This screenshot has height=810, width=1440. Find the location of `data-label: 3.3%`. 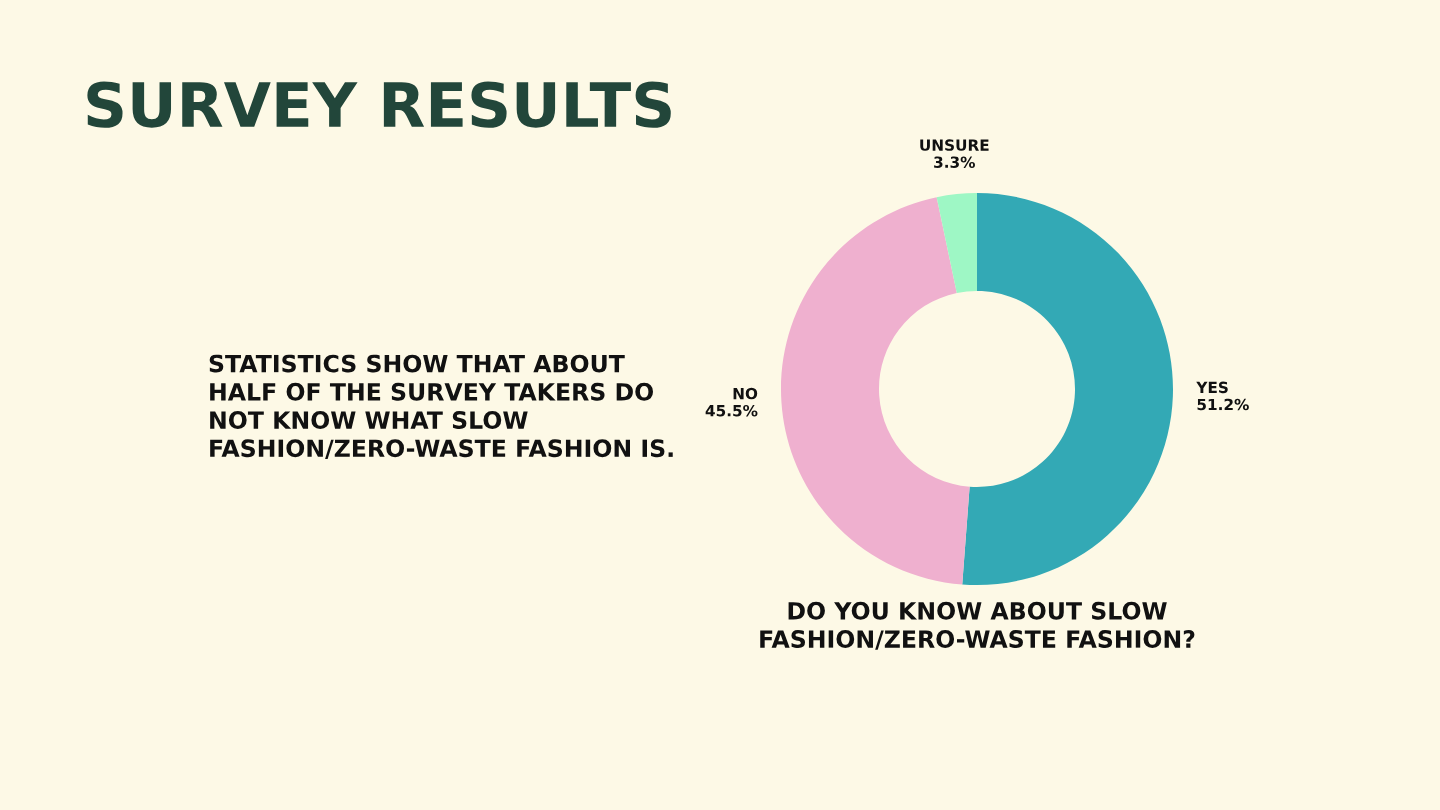

data-label: 3.3% is located at coordinates (954, 162).